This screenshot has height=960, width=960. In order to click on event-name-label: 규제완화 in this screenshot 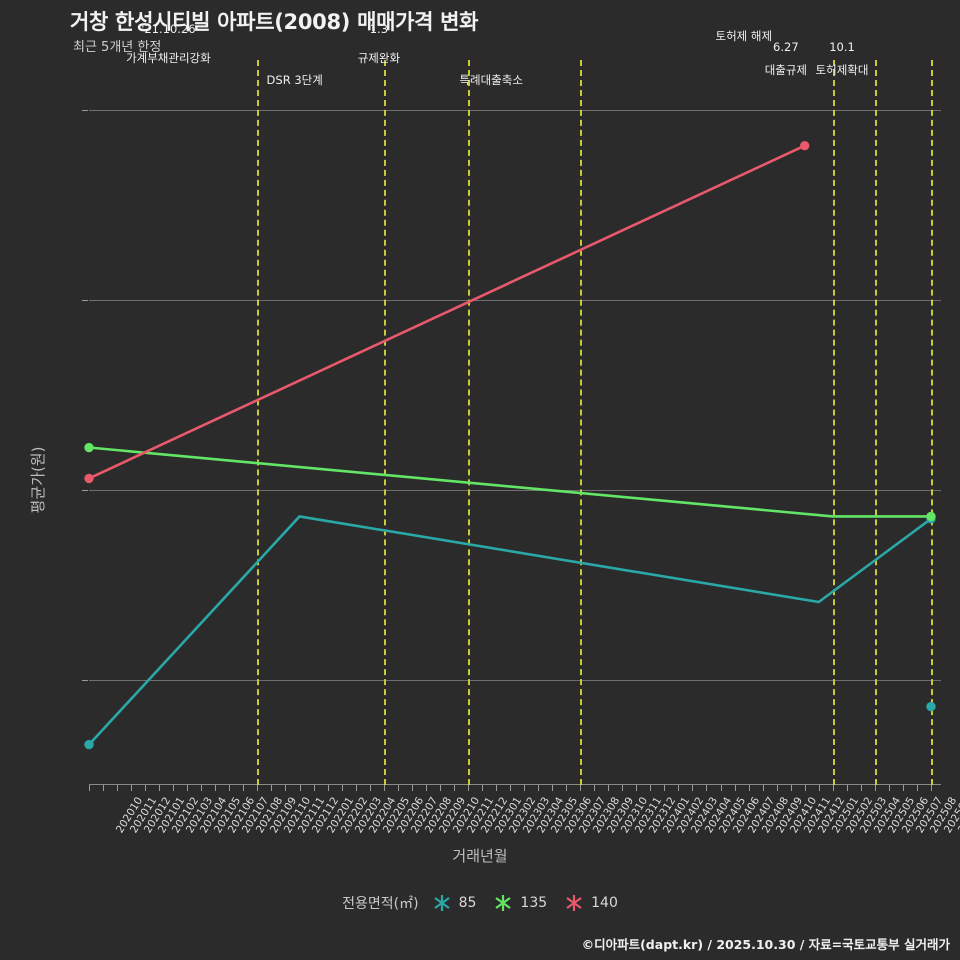, I will do `click(379, 58)`.